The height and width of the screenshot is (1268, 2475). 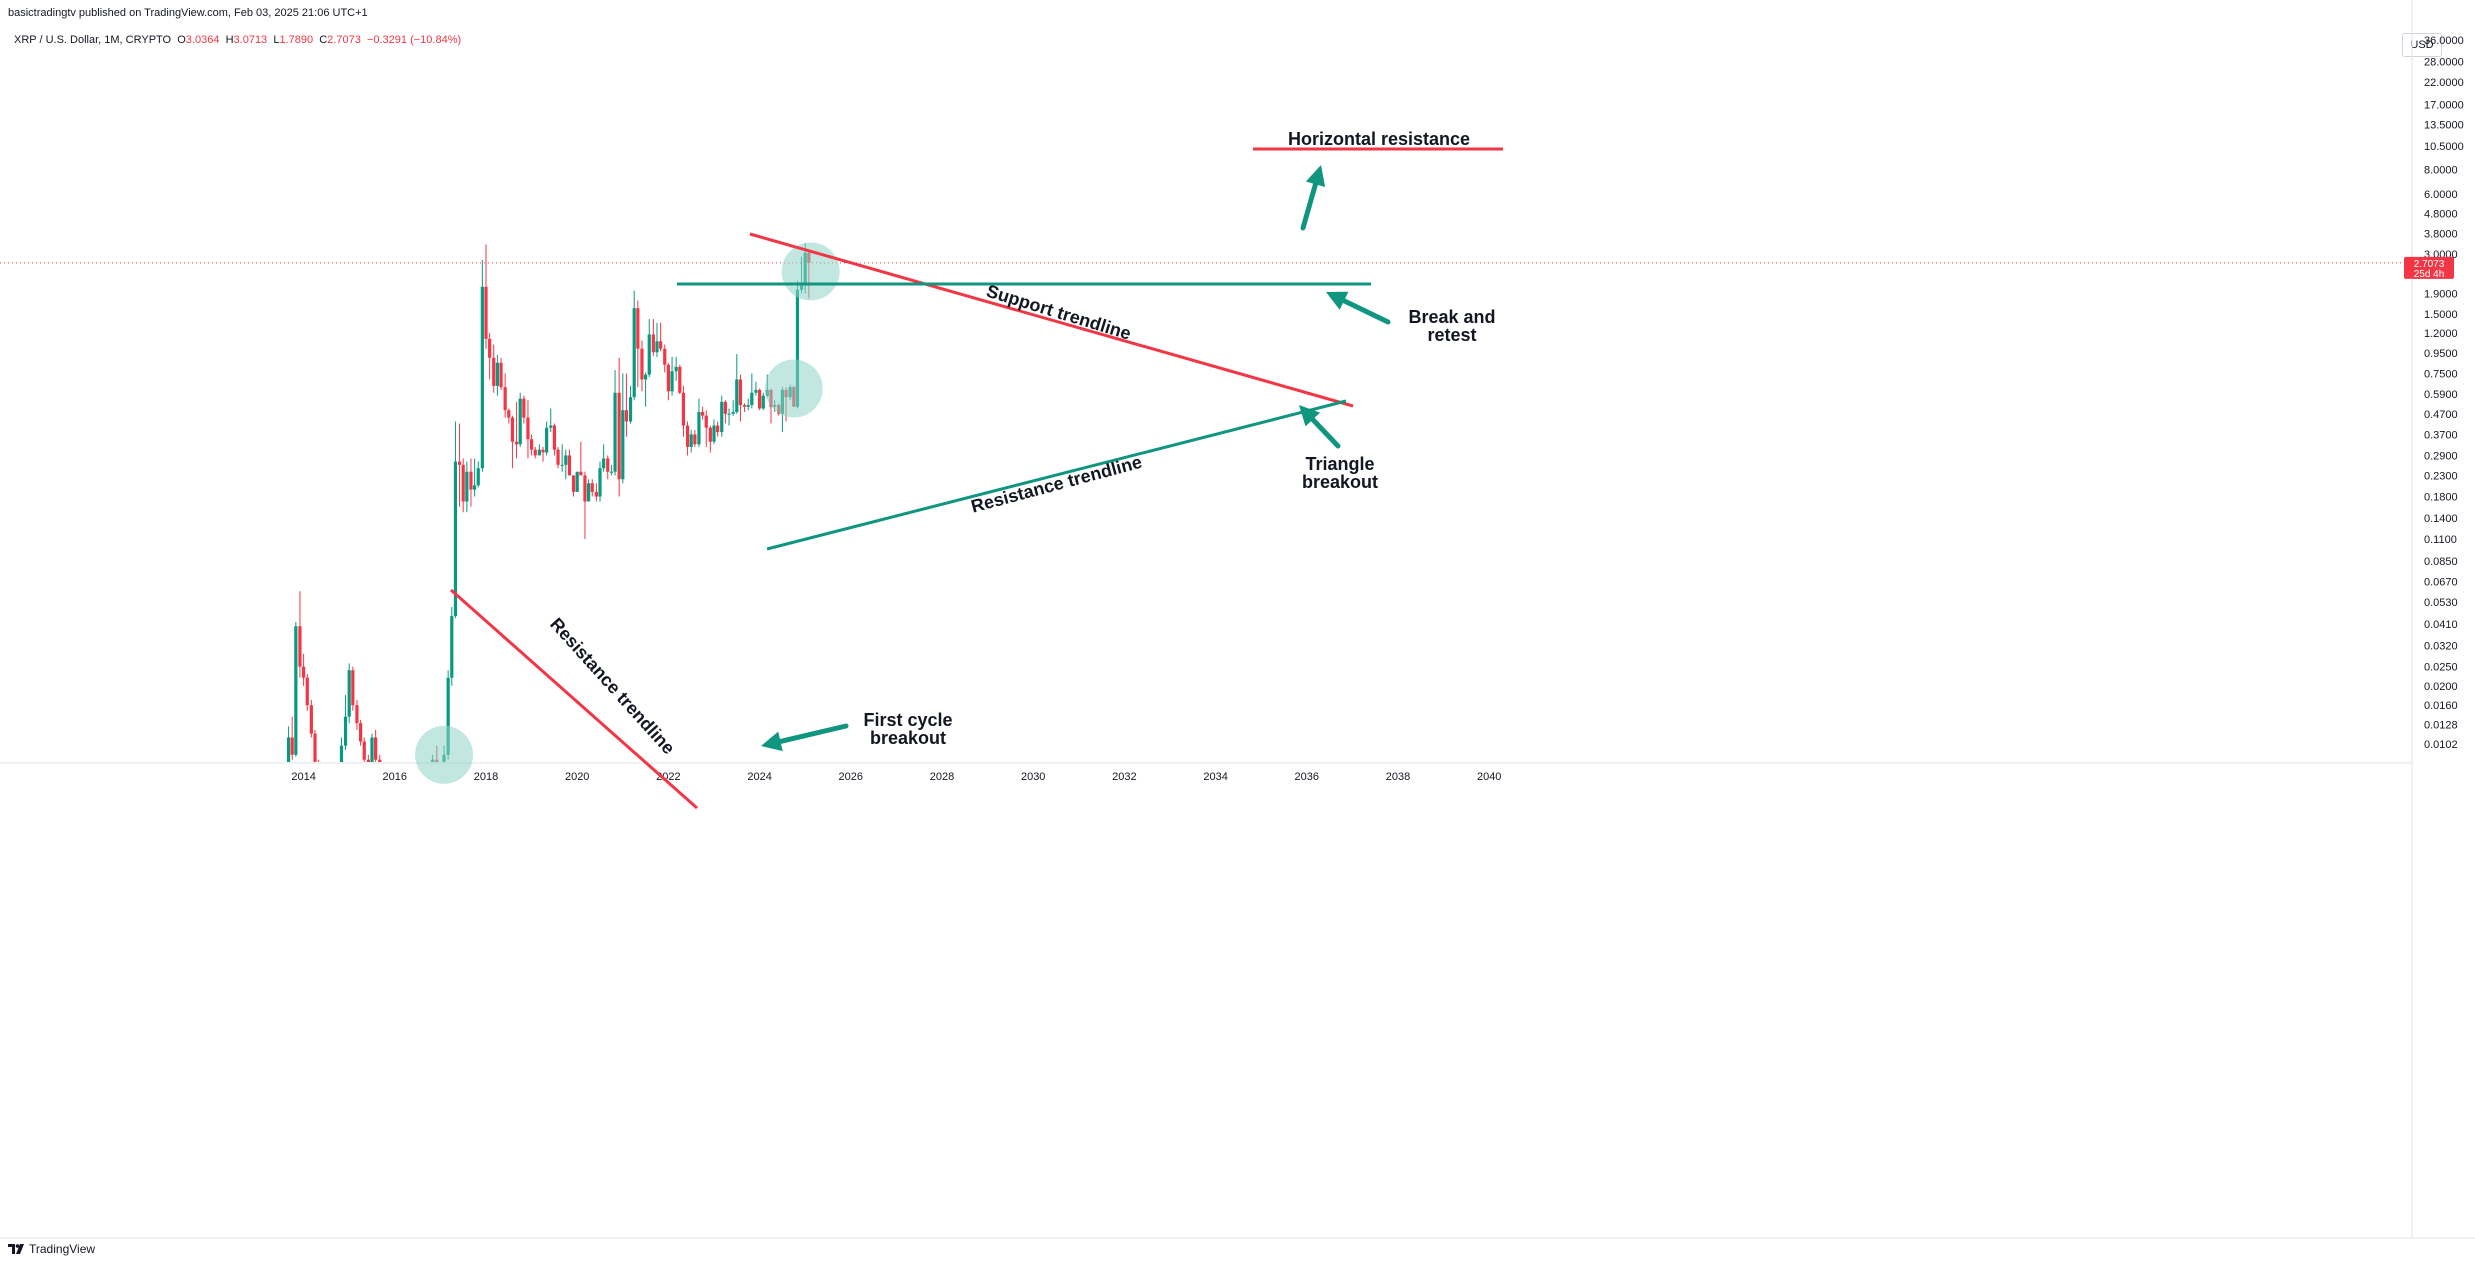 What do you see at coordinates (202, 40) in the screenshot?
I see `open-value: 3.0364` at bounding box center [202, 40].